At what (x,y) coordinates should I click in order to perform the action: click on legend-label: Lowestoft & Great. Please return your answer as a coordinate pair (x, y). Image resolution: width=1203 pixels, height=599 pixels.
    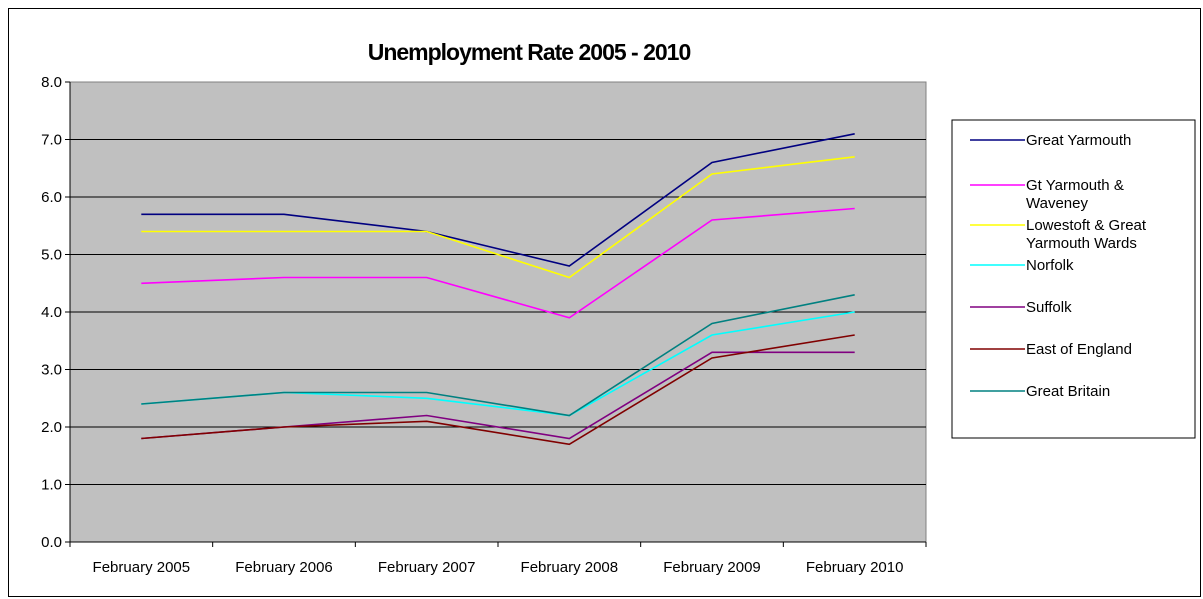
    Looking at the image, I should click on (1086, 225).